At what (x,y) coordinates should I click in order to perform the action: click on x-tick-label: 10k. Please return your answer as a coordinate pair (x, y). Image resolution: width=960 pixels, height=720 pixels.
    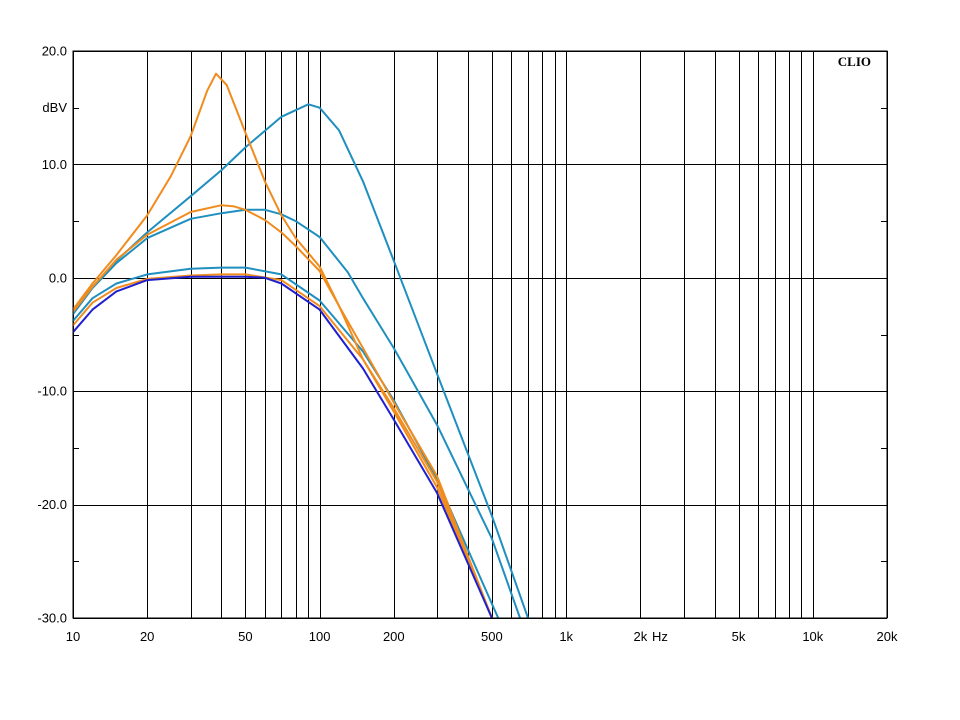
    Looking at the image, I should click on (812, 636).